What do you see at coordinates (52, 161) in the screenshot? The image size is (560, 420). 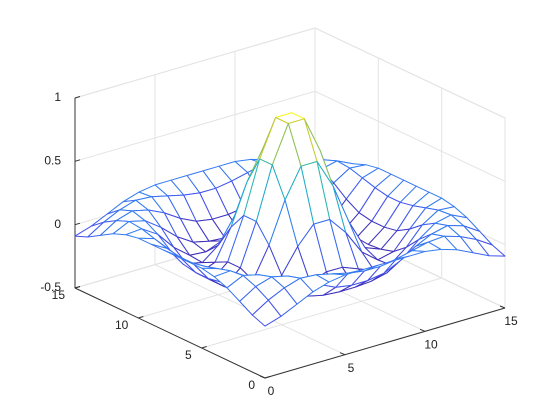 I see `z-tick-label: 0.5` at bounding box center [52, 161].